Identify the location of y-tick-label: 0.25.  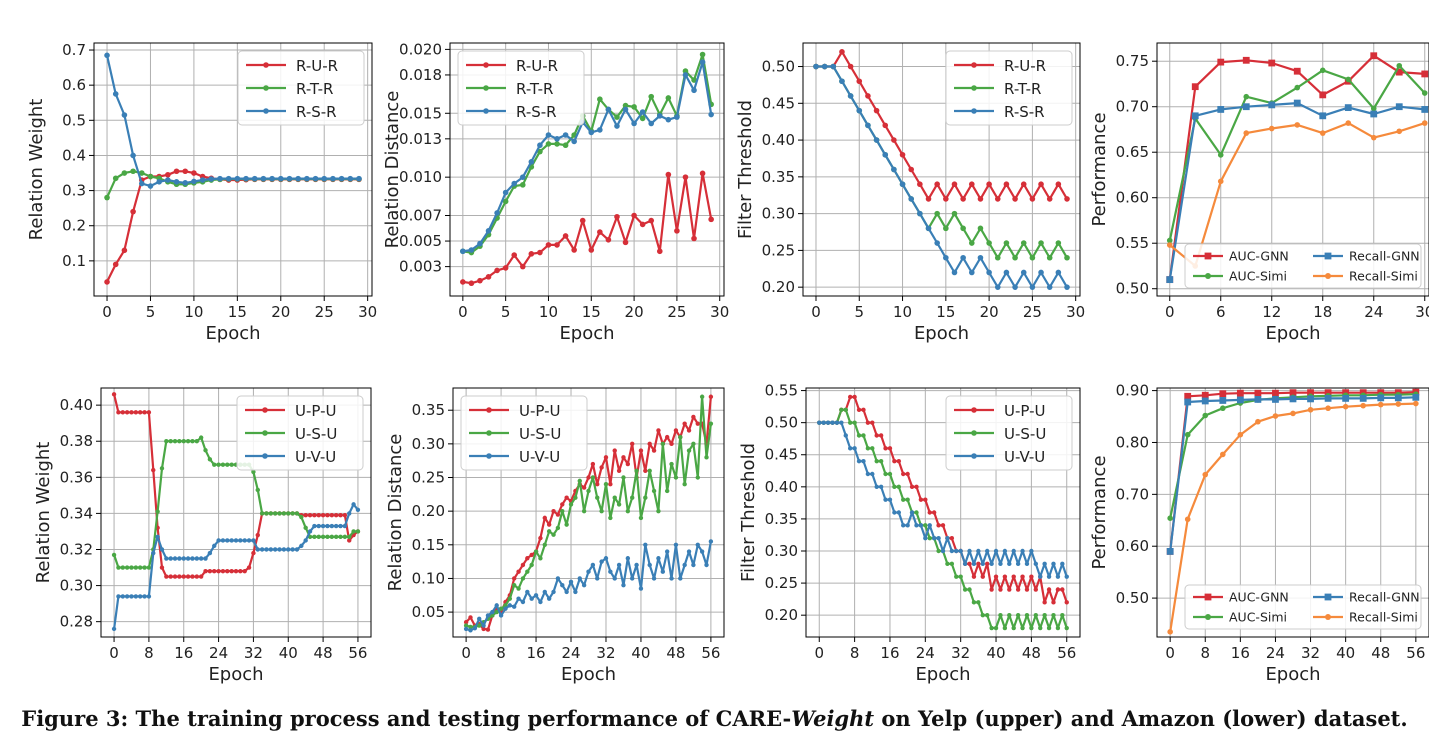
(778, 250).